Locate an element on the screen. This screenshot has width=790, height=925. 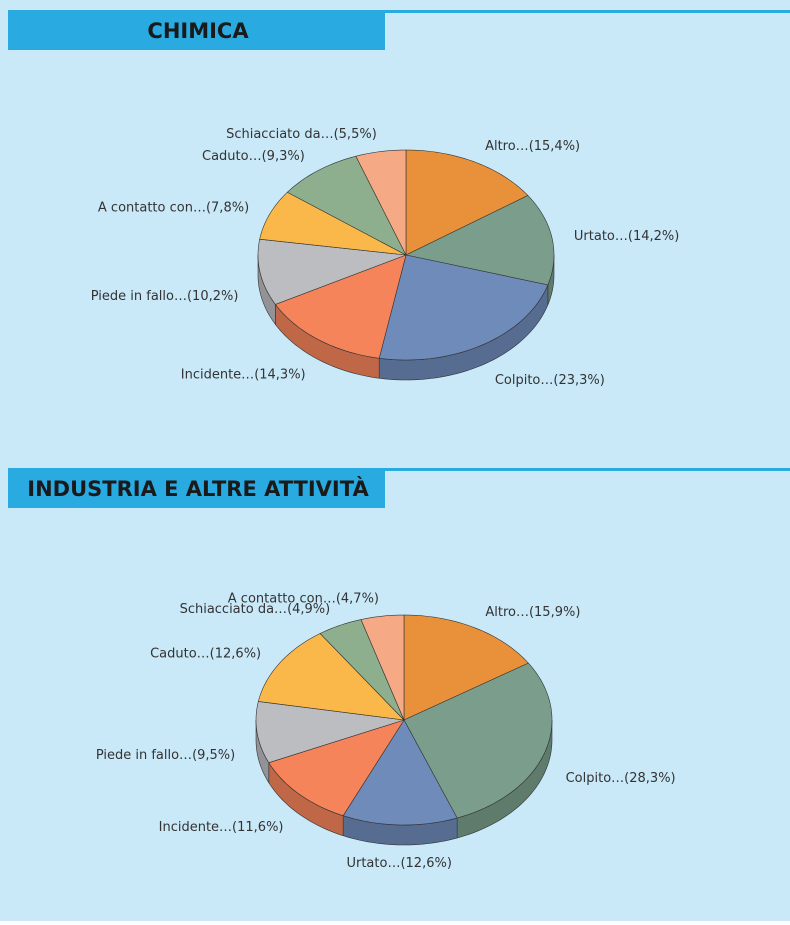
slice-label: Caduto…(9,3%) is located at coordinates (253, 156).